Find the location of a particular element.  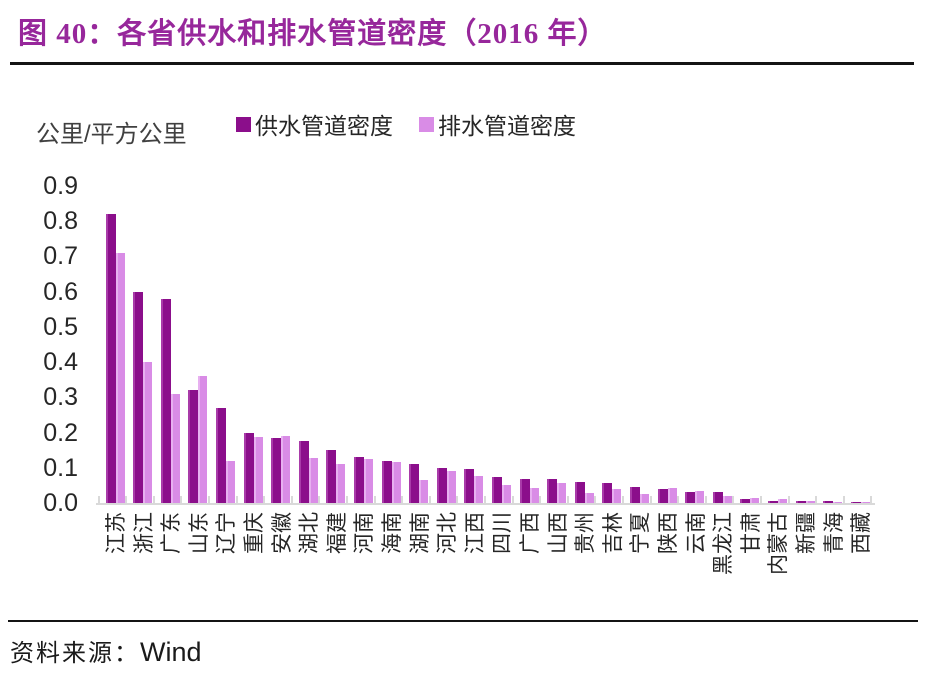

bar-supply-湖南 is located at coordinates (414, 483).